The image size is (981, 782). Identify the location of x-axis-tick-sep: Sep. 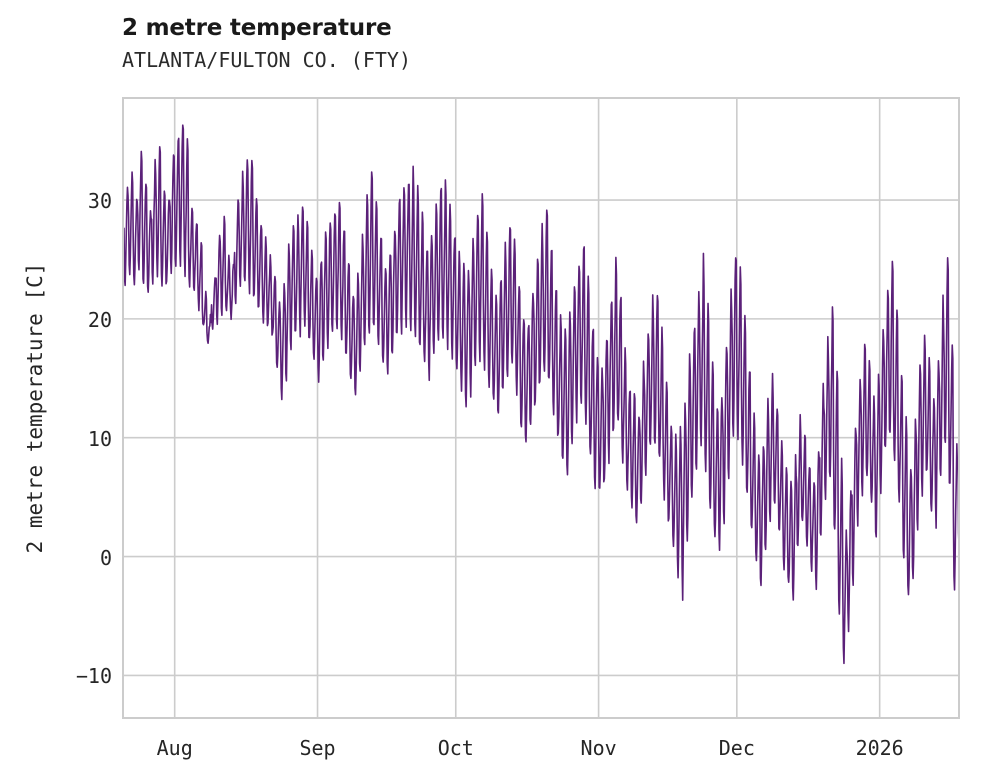
(317, 748).